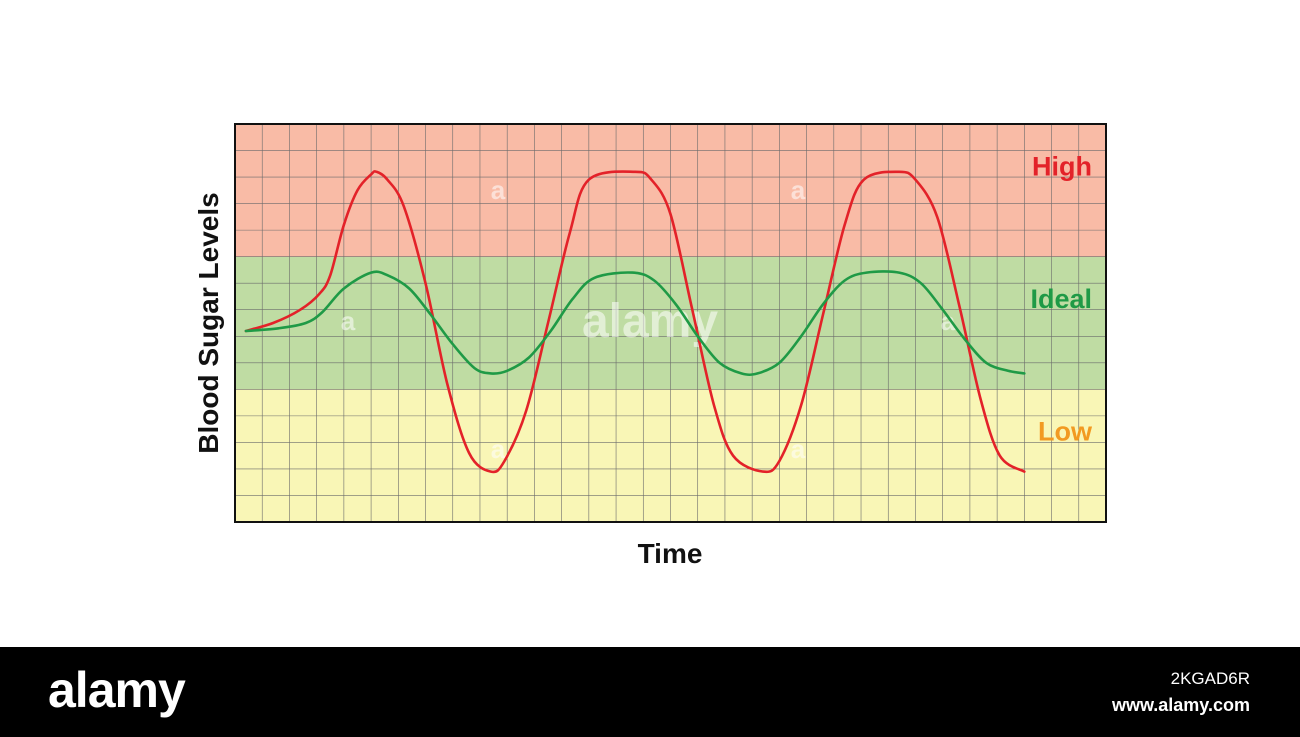 The image size is (1300, 737). I want to click on zone-label-ideal: Ideal, so click(1061, 299).